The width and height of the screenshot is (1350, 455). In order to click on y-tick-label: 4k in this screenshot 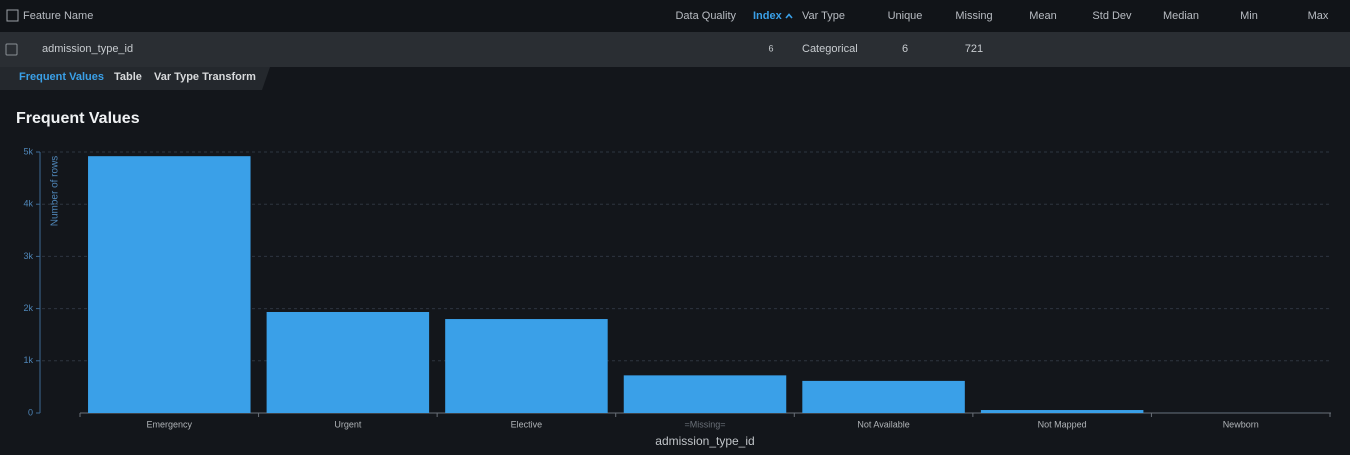, I will do `click(28, 204)`.